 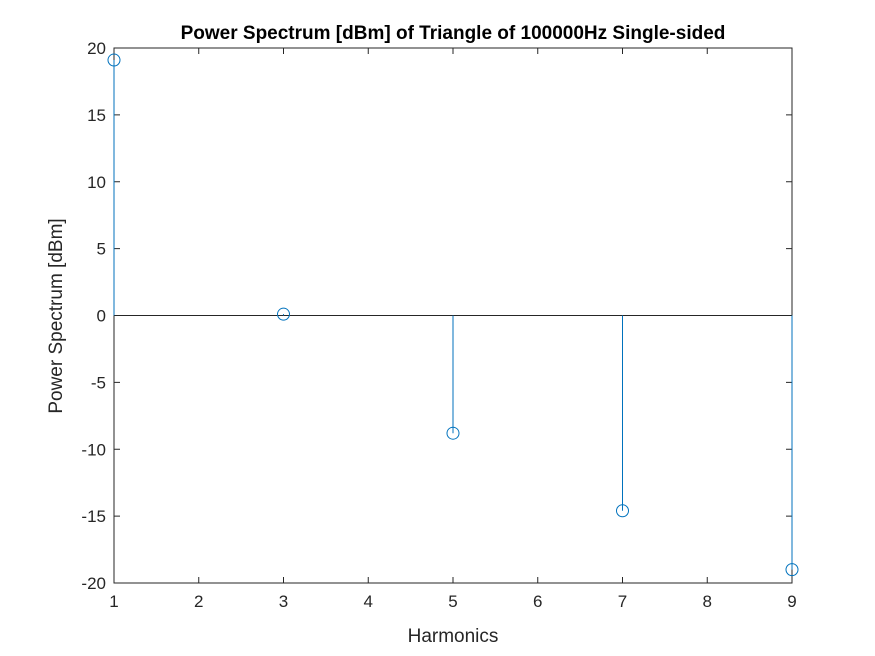 What do you see at coordinates (113, 601) in the screenshot?
I see `x-tick-label: 1` at bounding box center [113, 601].